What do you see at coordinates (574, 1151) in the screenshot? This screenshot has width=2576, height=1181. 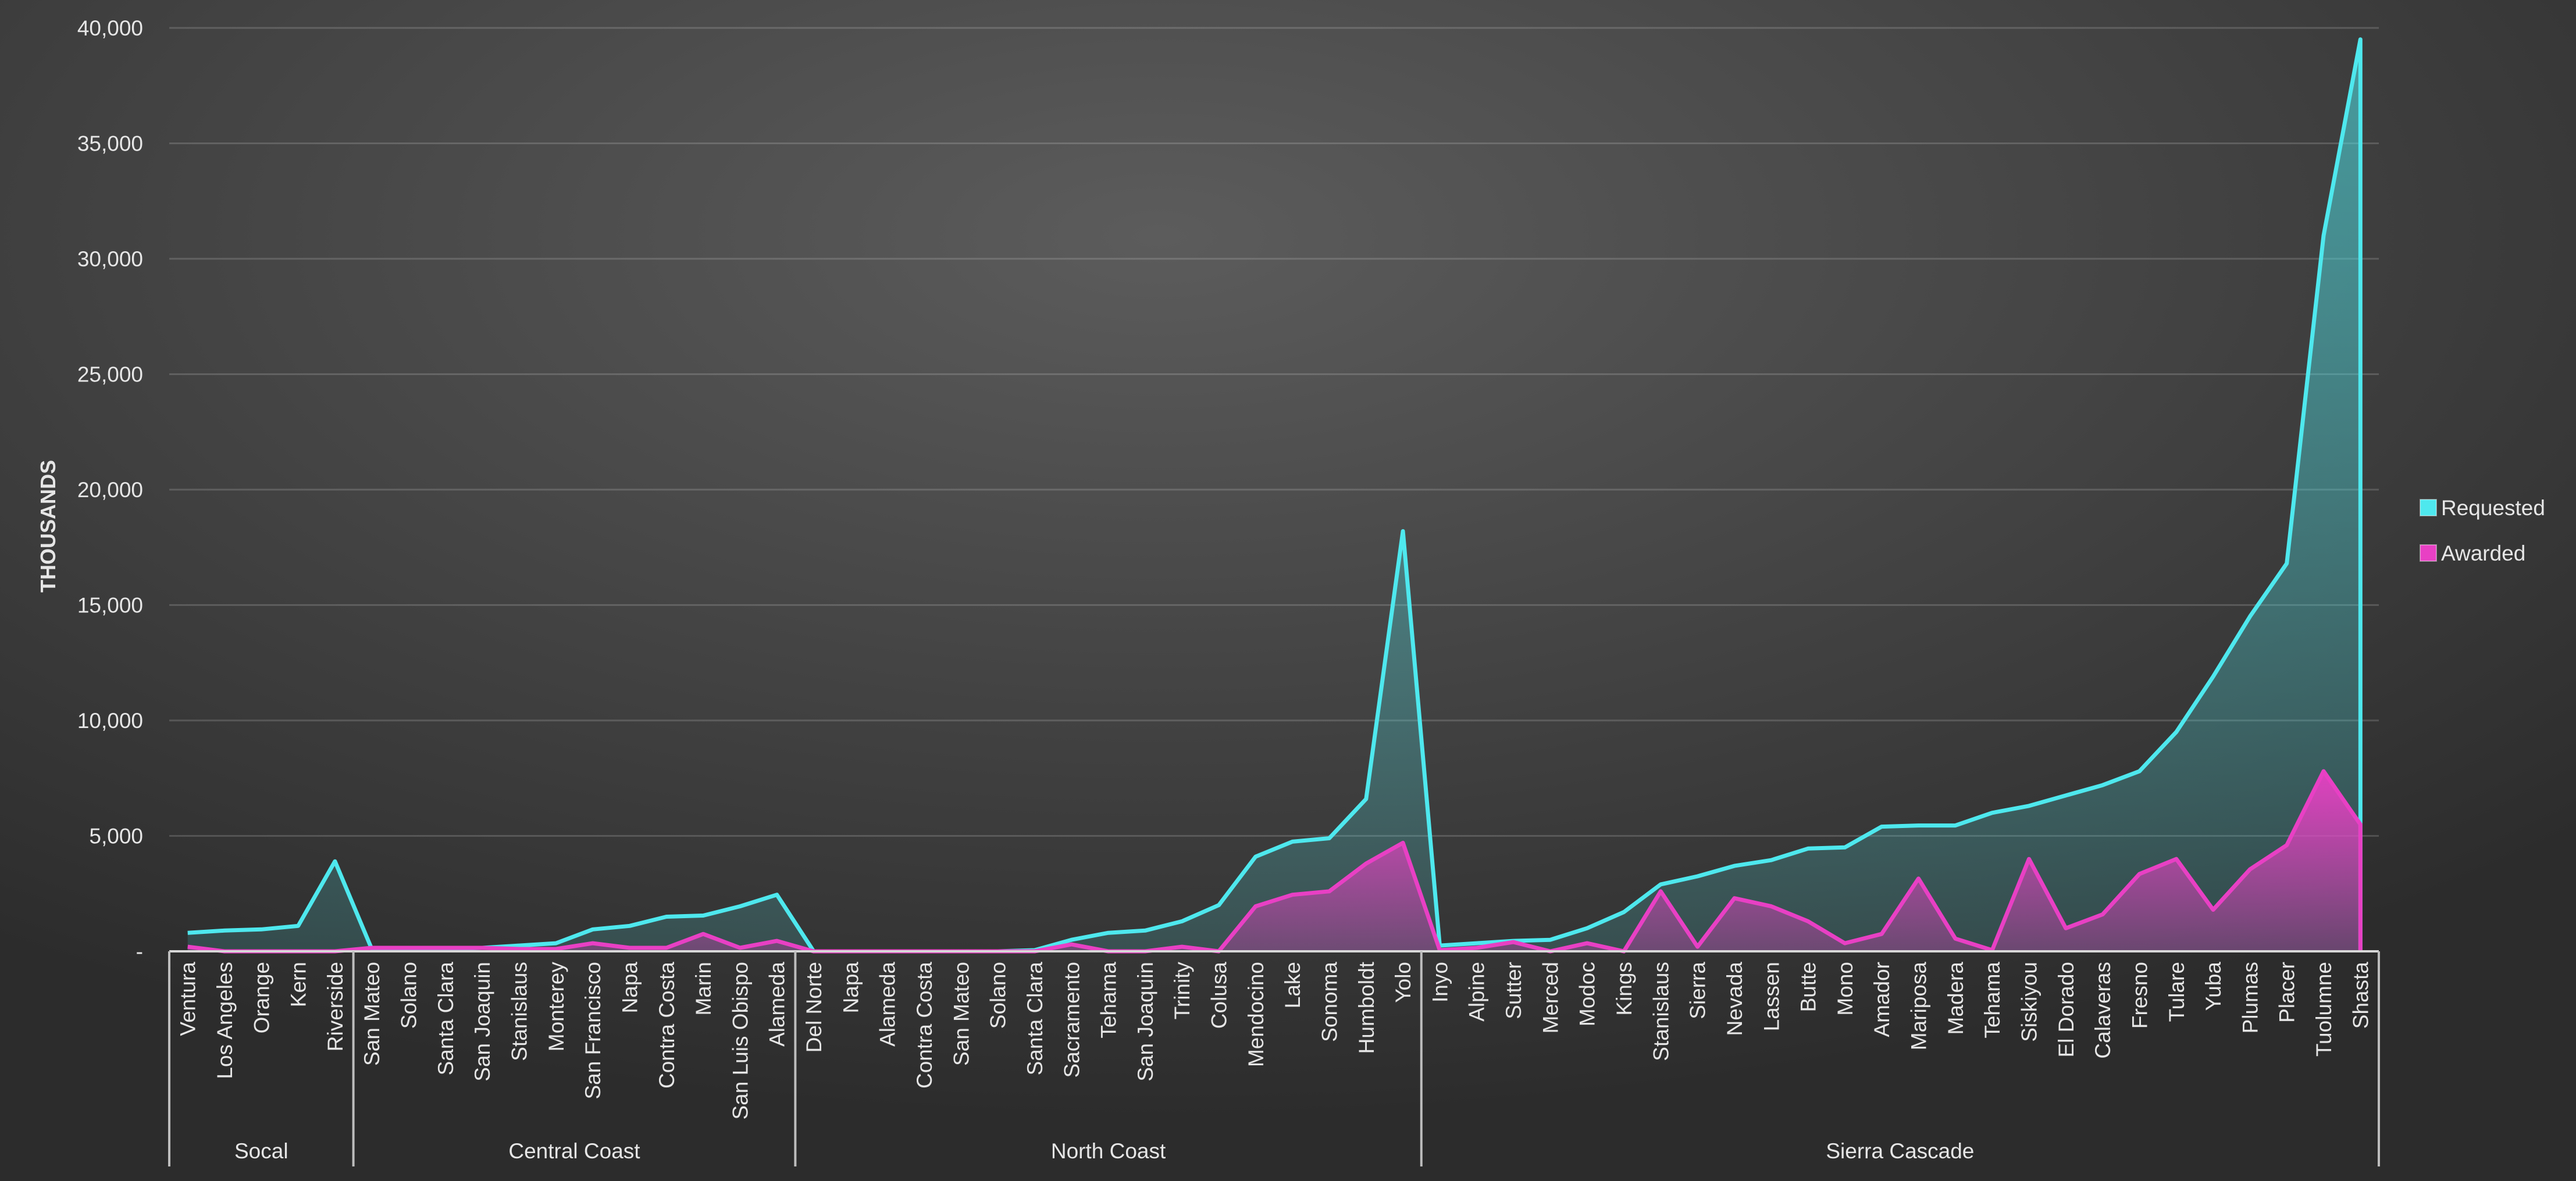 I see `group-label: Central Coast` at bounding box center [574, 1151].